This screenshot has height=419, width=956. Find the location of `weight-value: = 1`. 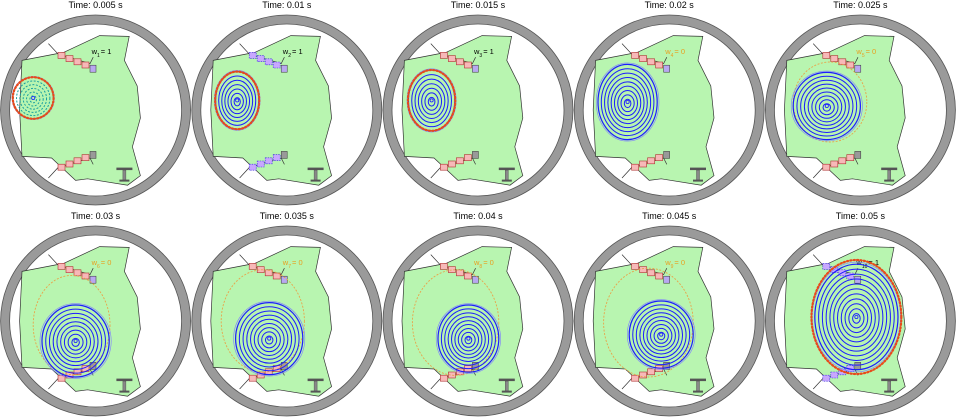

weight-value: = 1 is located at coordinates (106, 51).